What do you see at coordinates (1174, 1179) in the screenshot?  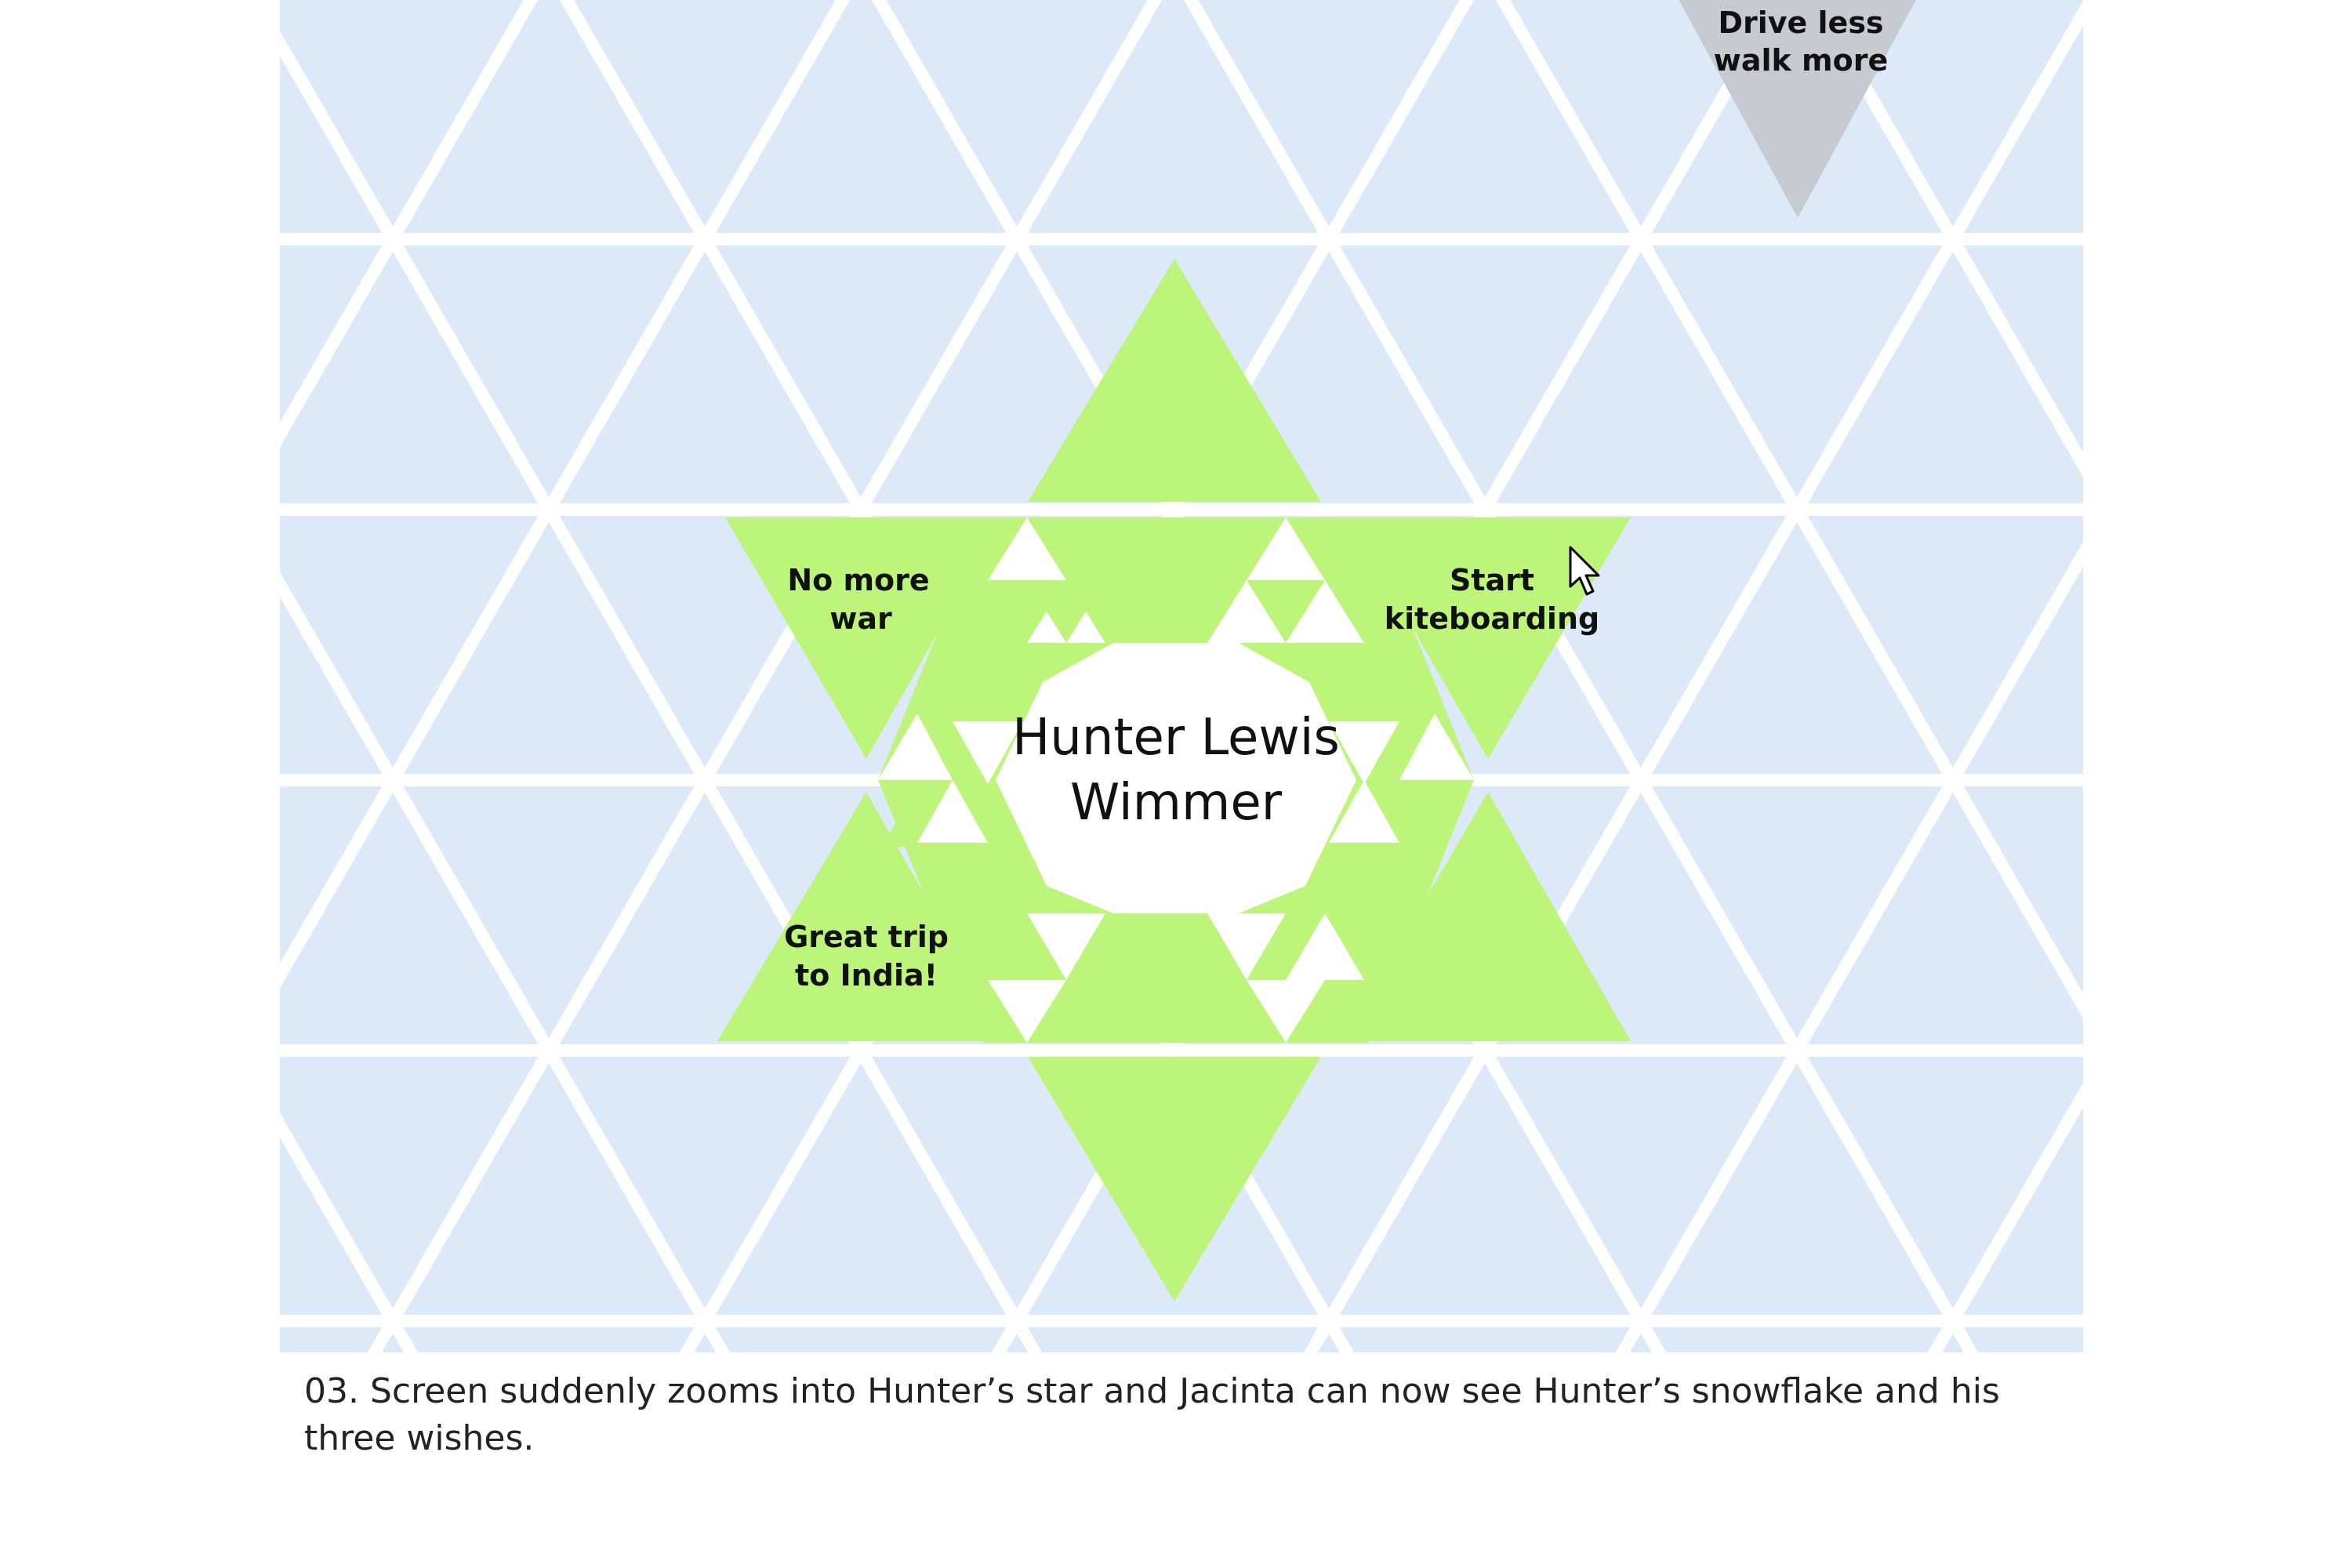 I see `star-point-bottom` at bounding box center [1174, 1179].